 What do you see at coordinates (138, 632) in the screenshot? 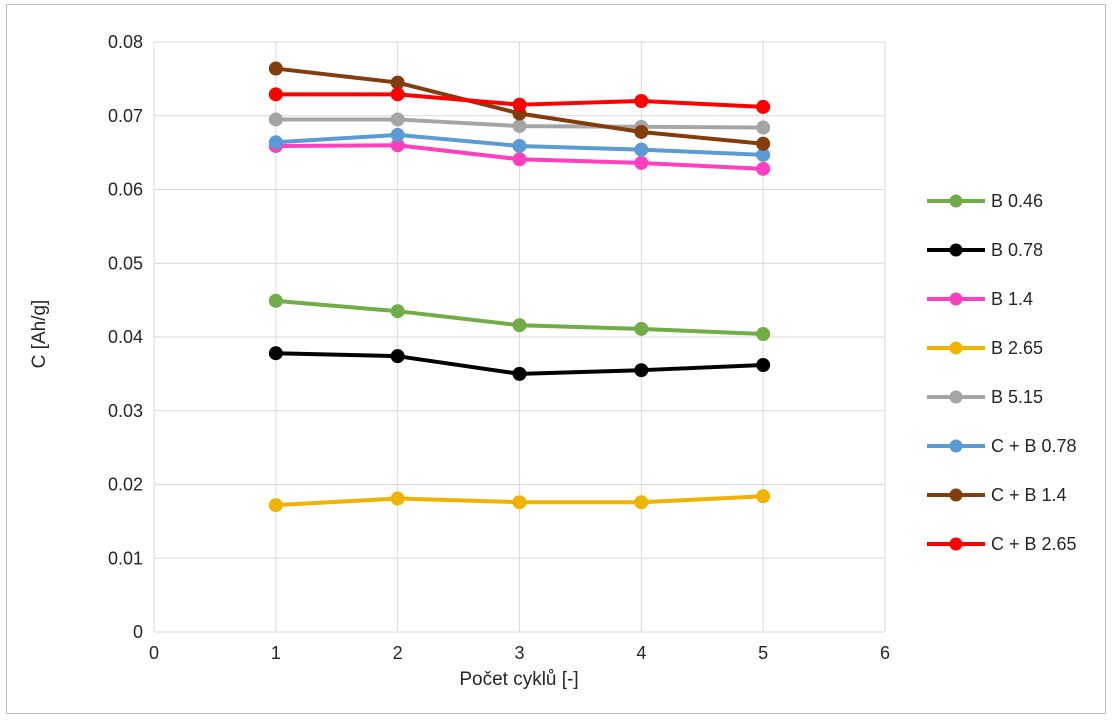
I see `y-tick-label: 0` at bounding box center [138, 632].